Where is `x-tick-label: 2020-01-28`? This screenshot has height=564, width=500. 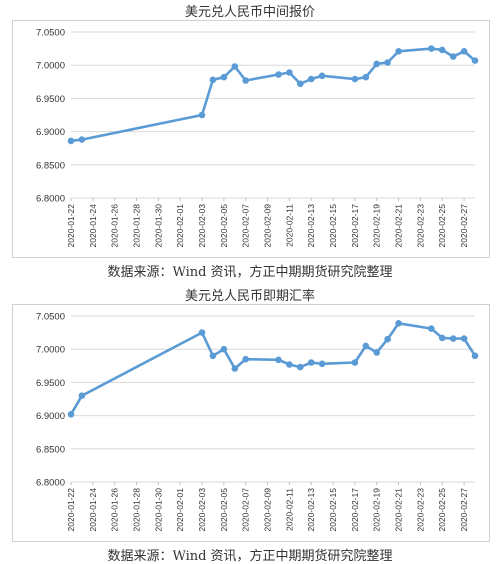
x-tick-label: 2020-01-28 is located at coordinates (137, 226).